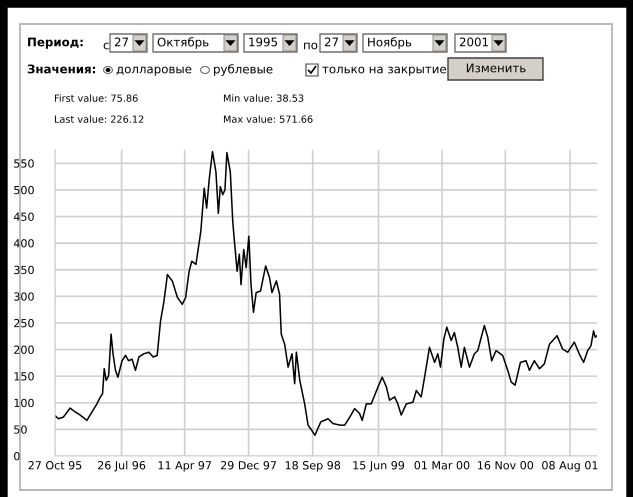 This screenshot has height=497, width=633. Describe the element at coordinates (55, 43) in the screenshot. I see `text: Период:` at that location.